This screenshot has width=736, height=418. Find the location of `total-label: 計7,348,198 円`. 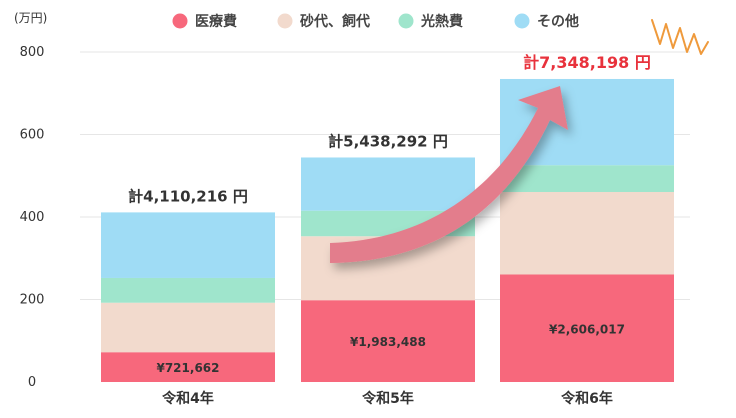

total-label: 計7,348,198 円 is located at coordinates (587, 62).